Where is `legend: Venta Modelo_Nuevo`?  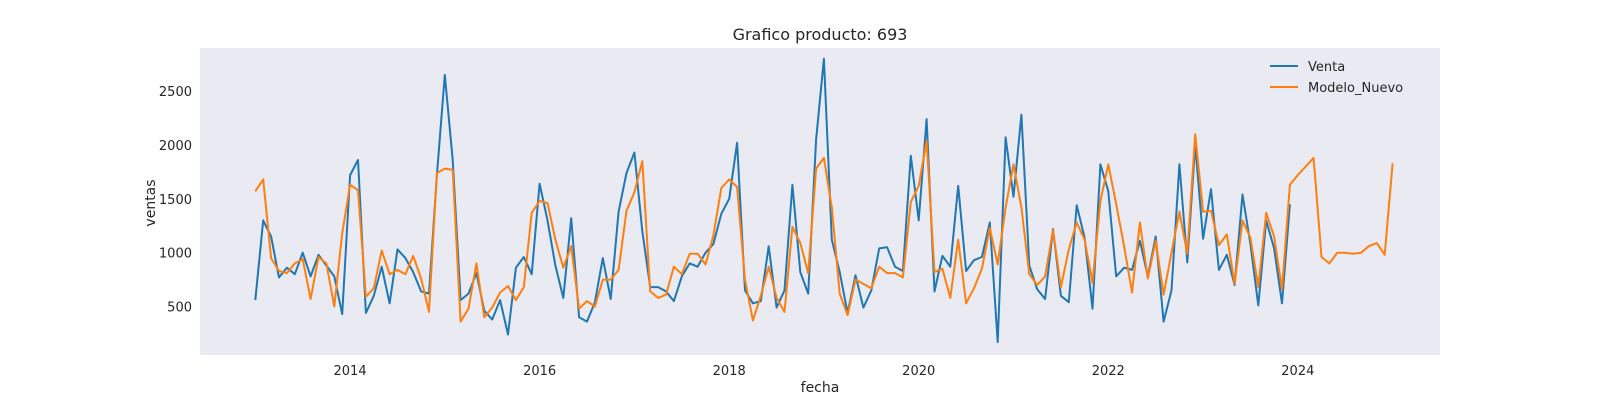 legend: Venta Modelo_Nuevo is located at coordinates (1336, 78).